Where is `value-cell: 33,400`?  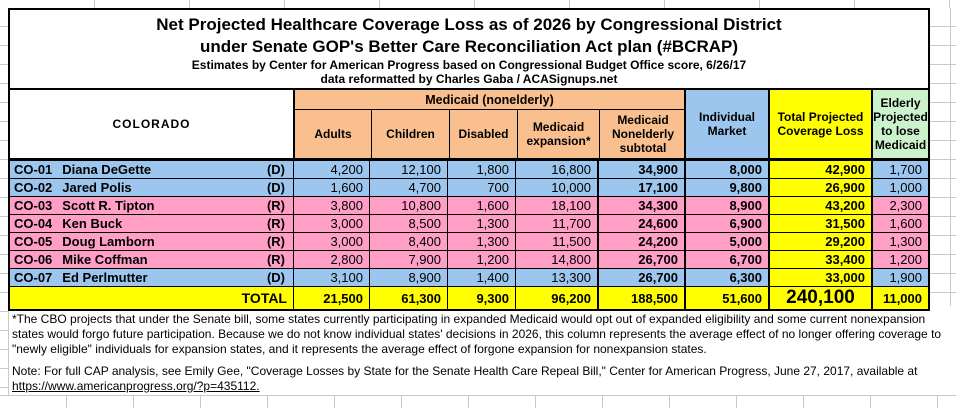 value-cell: 33,400 is located at coordinates (819, 259).